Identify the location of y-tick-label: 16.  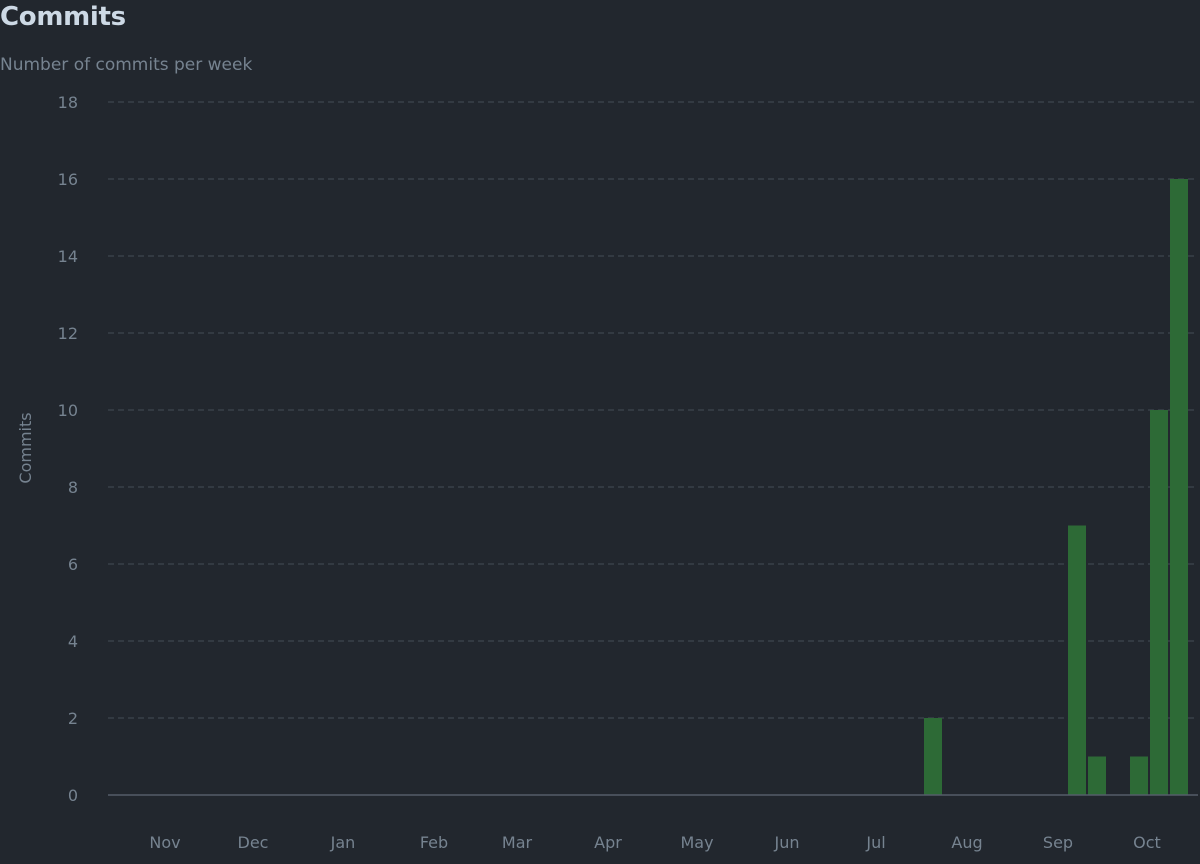
(68, 179).